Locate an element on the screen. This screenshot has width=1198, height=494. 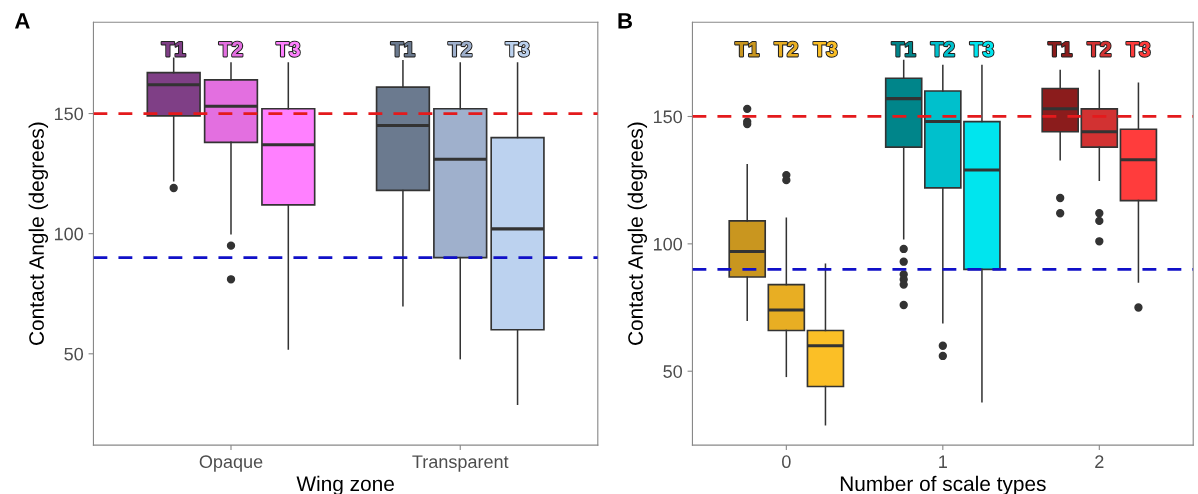
x-tick-label: 0 is located at coordinates (786, 462).